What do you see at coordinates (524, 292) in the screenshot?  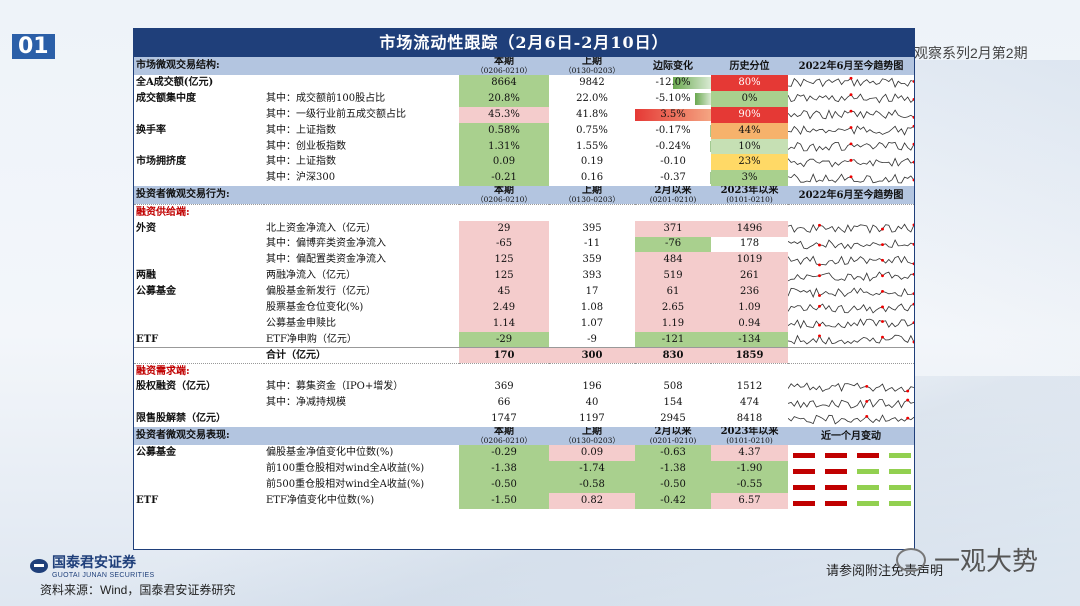 I see `table-row: 公募基金 偏股基金新发行（亿元） 45 17 61 236` at bounding box center [524, 292].